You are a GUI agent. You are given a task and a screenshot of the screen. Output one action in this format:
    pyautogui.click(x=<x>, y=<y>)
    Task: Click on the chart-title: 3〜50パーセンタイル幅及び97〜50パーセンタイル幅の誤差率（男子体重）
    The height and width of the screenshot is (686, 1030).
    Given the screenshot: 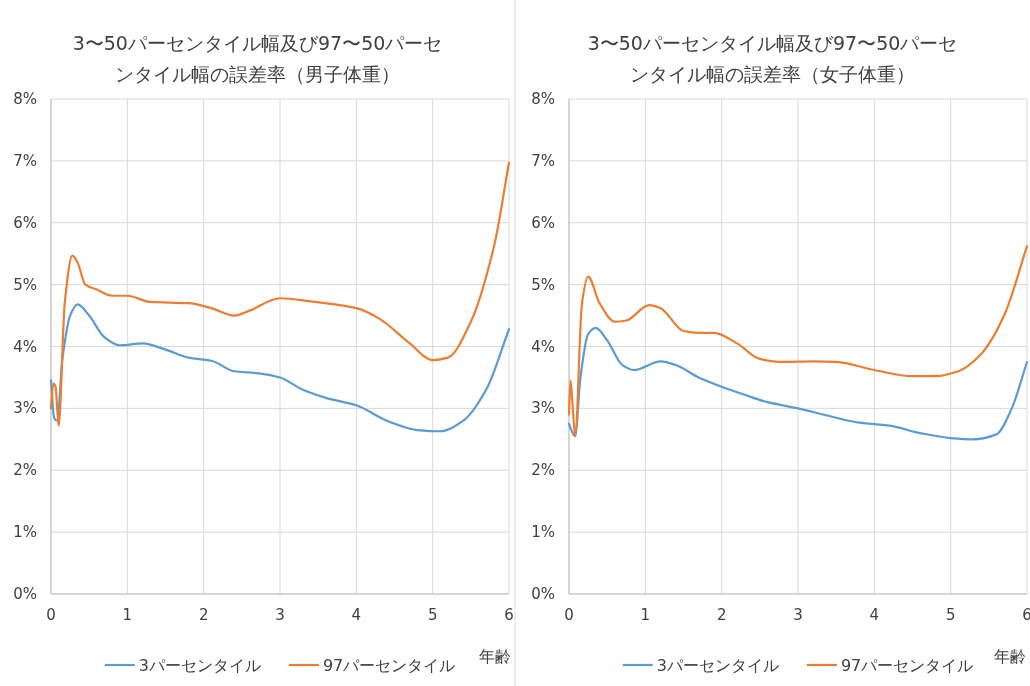 What is the action you would take?
    pyautogui.click(x=257, y=58)
    